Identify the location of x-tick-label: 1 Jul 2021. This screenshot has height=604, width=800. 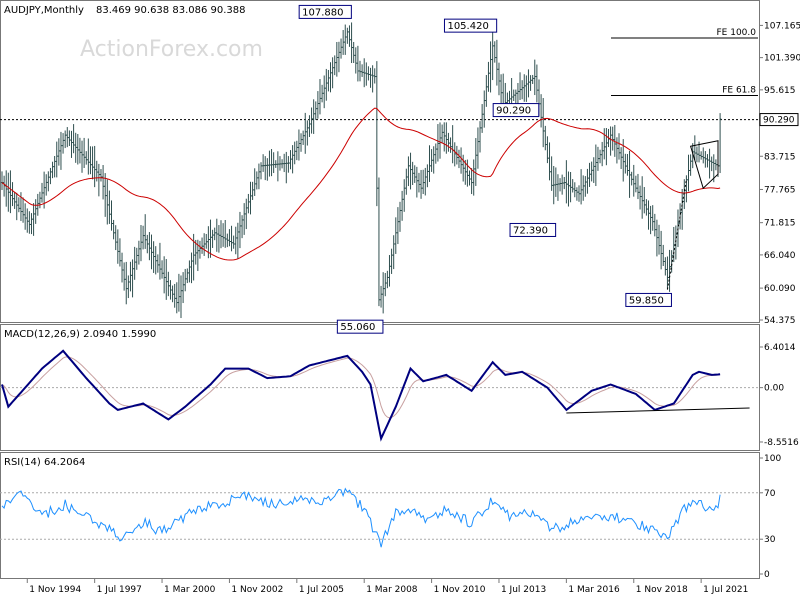
(725, 590).